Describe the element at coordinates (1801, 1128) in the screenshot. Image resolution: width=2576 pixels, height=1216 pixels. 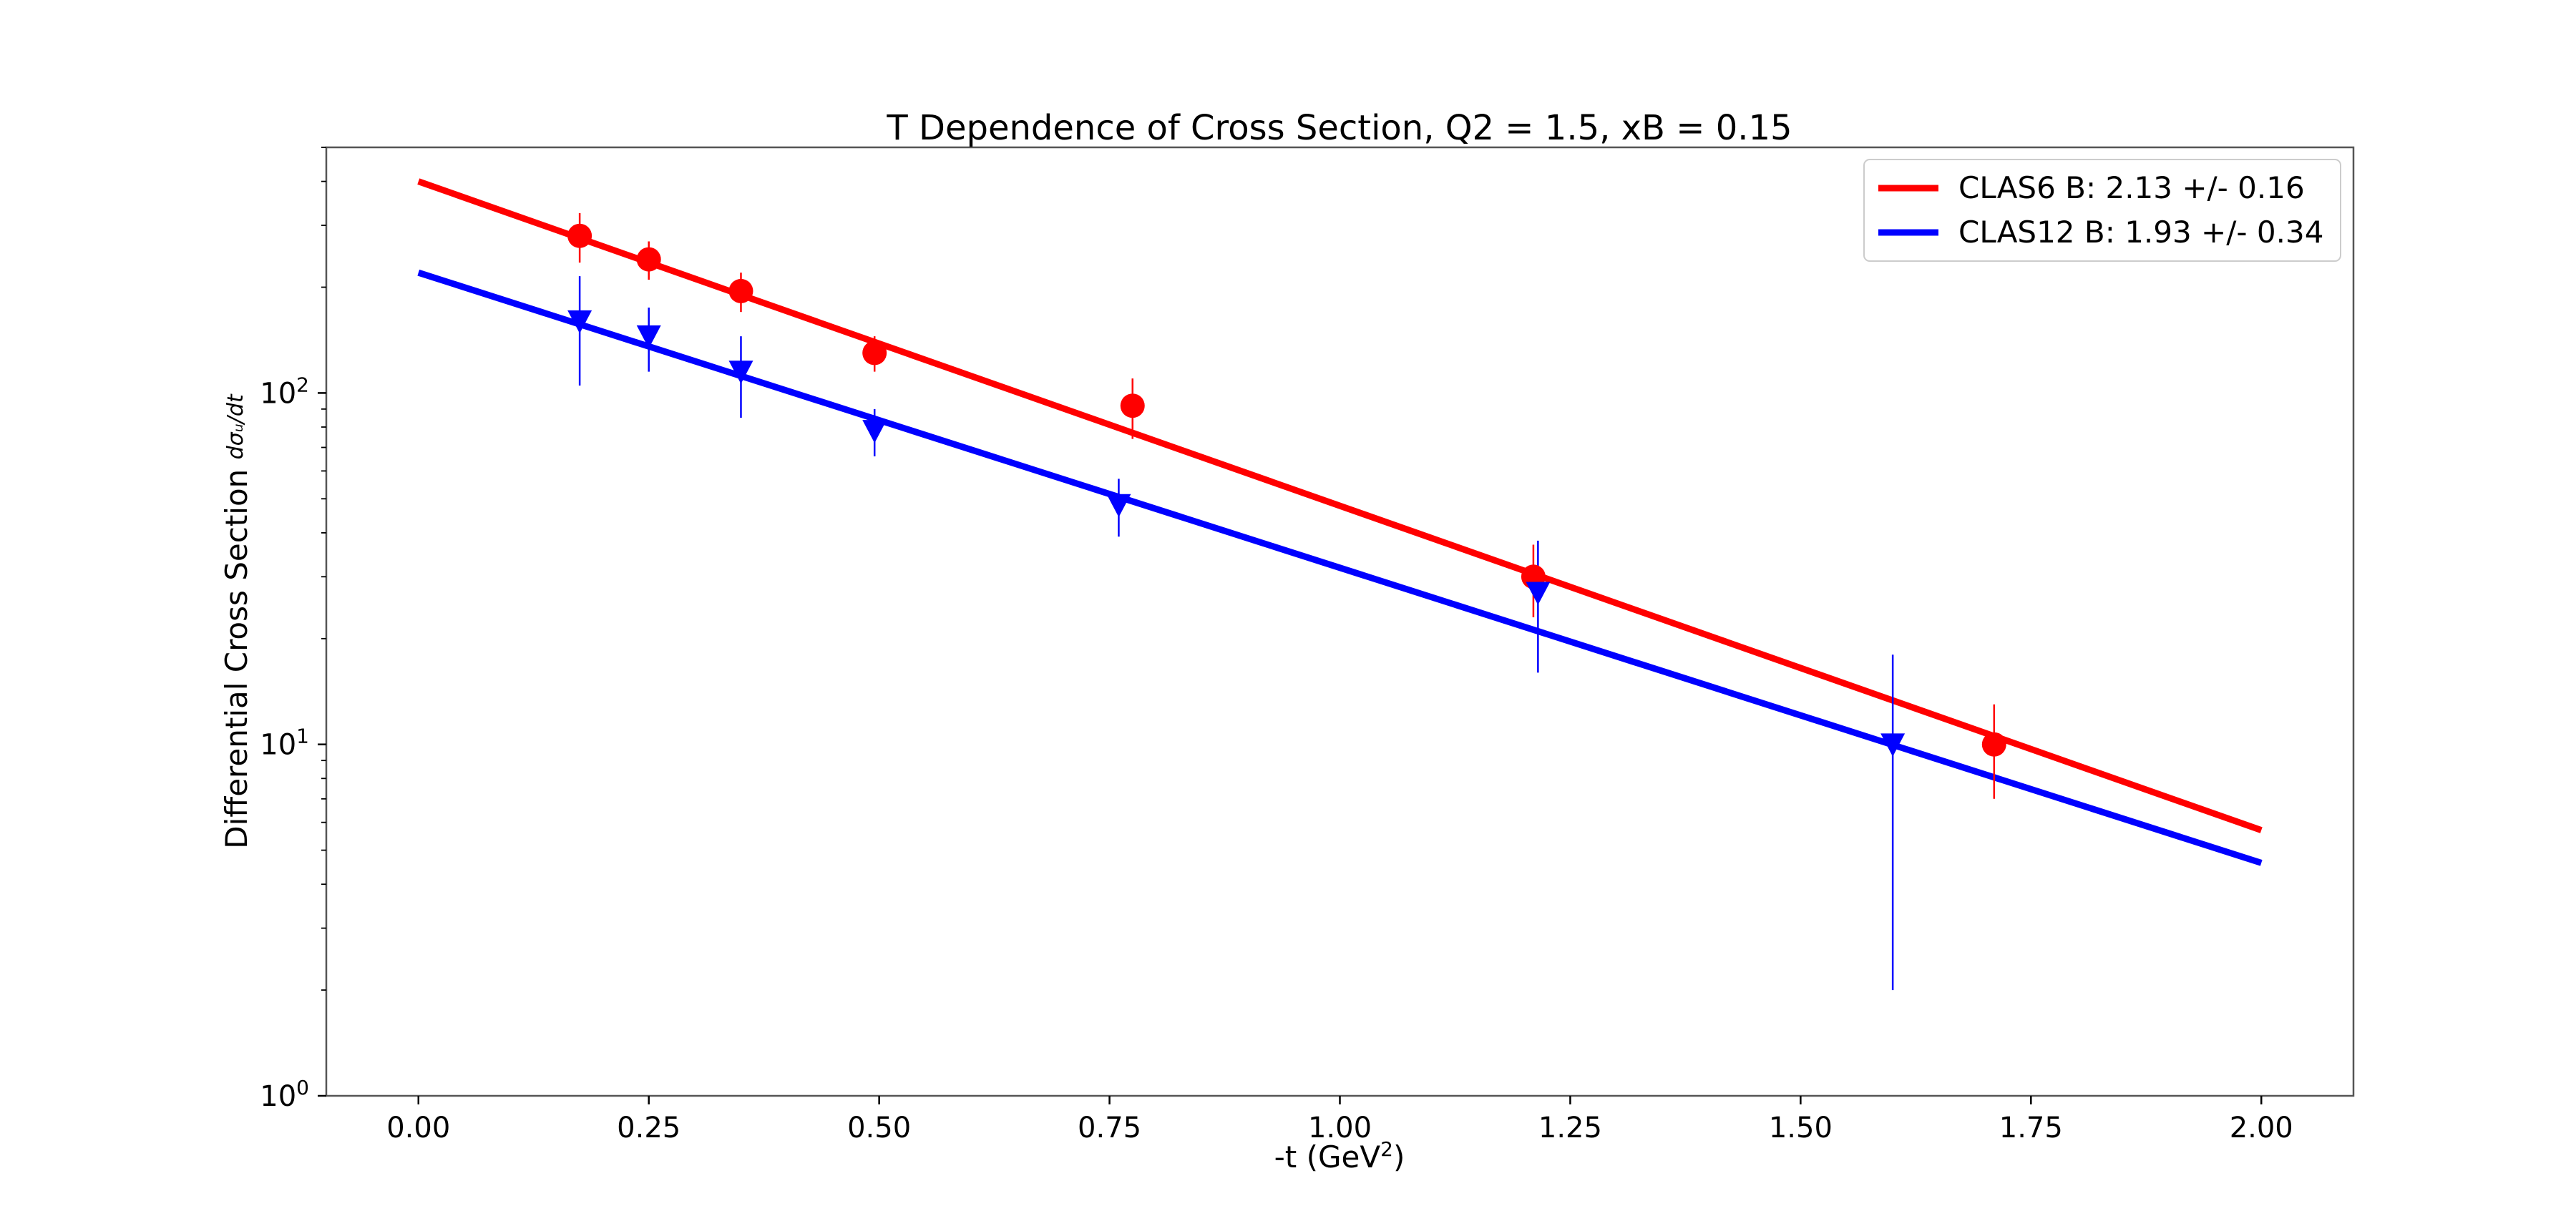
I see `x-tick-label: 1.50` at that location.